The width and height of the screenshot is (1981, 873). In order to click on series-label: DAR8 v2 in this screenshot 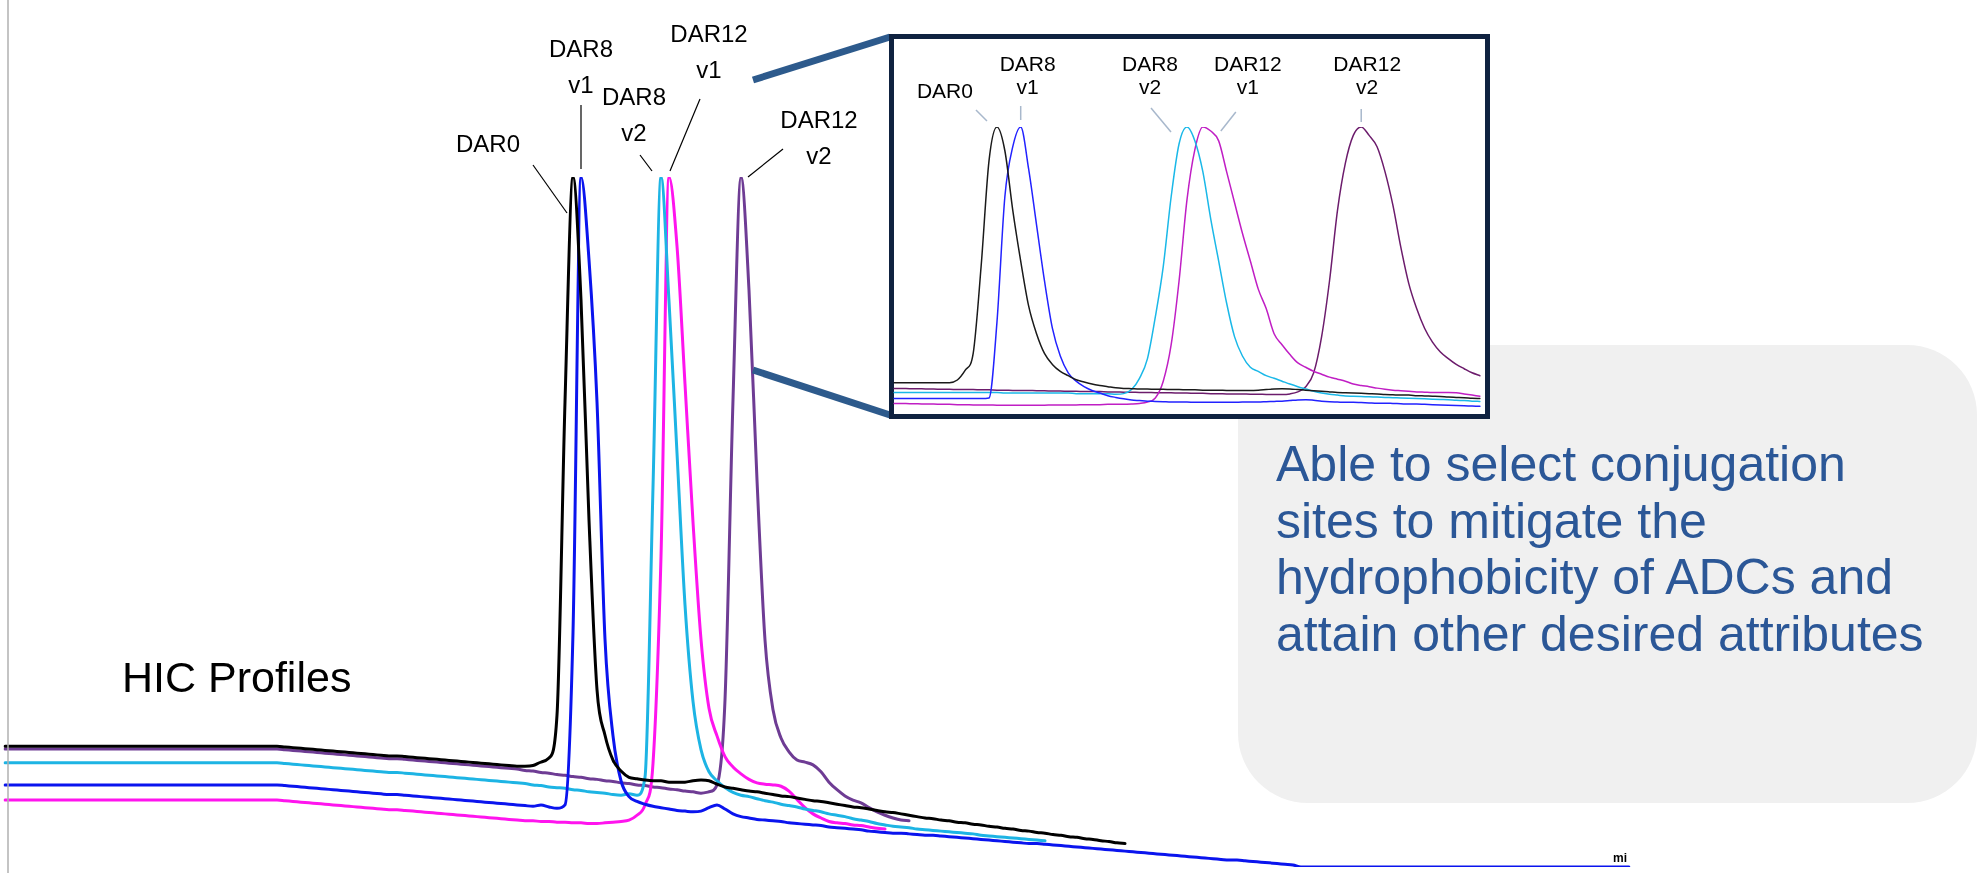, I will do `click(1150, 74)`.